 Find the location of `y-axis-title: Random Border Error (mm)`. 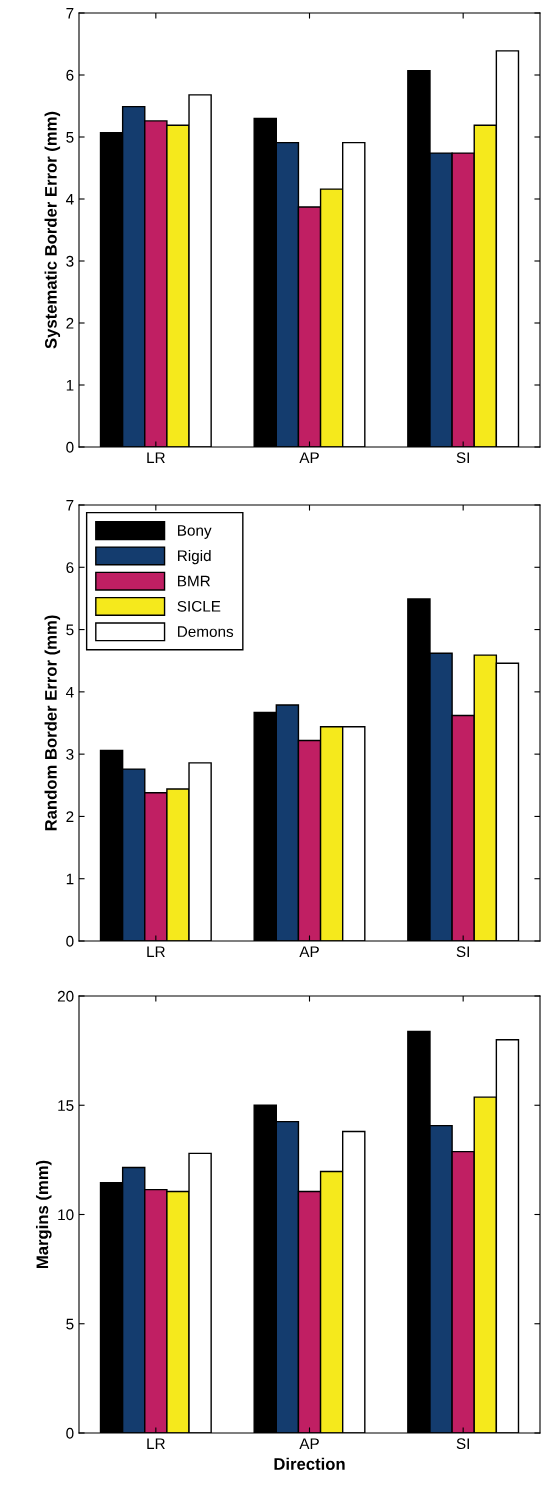

y-axis-title: Random Border Error (mm) is located at coordinates (52, 723).